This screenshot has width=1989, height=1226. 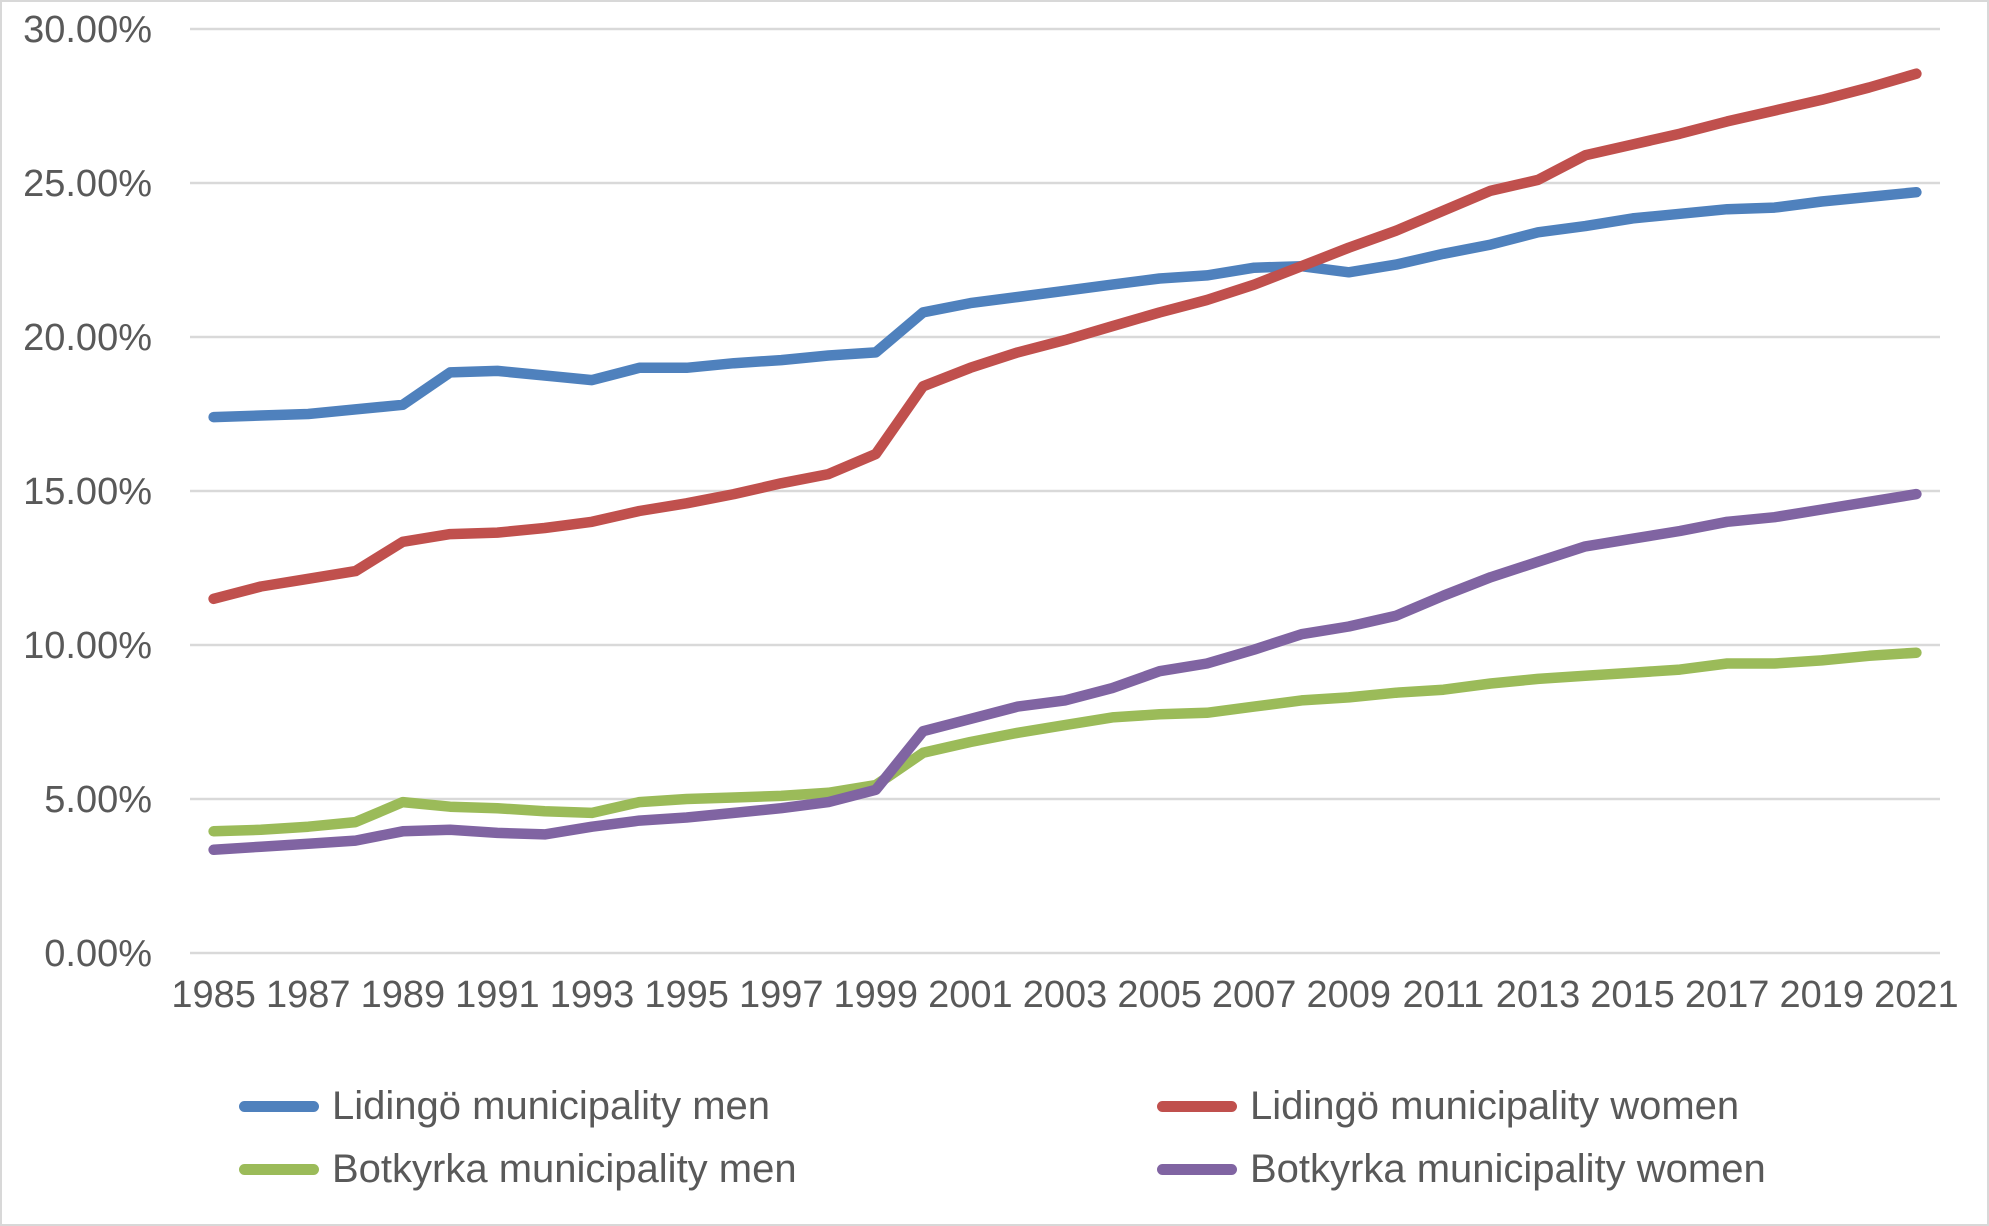 I want to click on x-axis-tick-label: 2011, so click(x=1444, y=995).